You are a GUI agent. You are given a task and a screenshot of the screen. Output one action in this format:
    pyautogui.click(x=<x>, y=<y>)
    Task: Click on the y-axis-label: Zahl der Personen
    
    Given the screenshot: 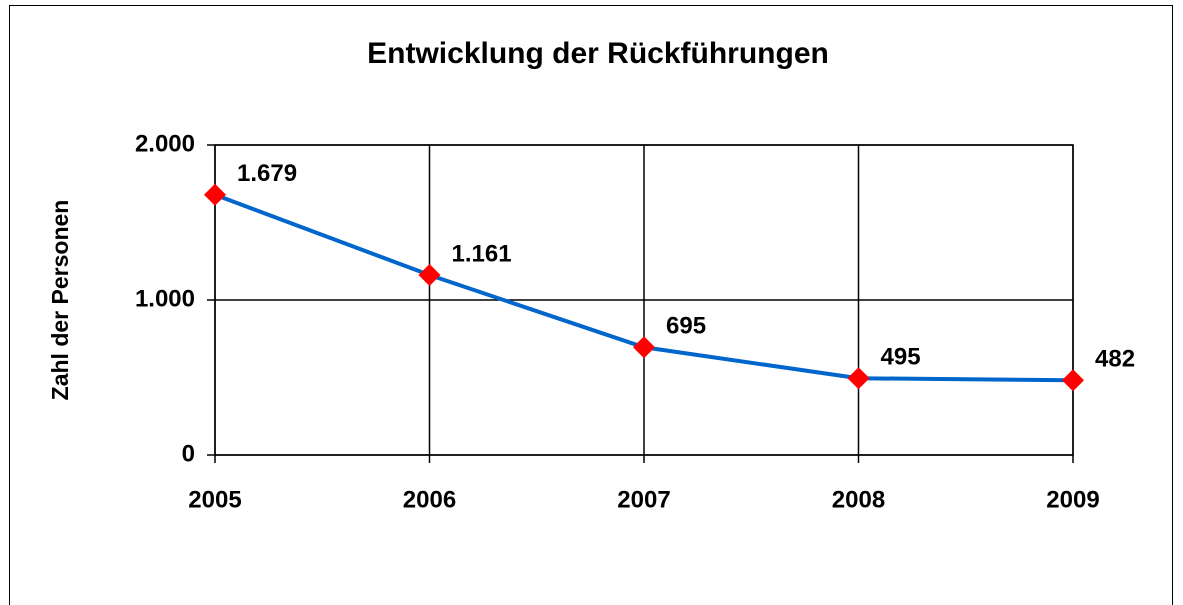 What is the action you would take?
    pyautogui.click(x=60, y=300)
    